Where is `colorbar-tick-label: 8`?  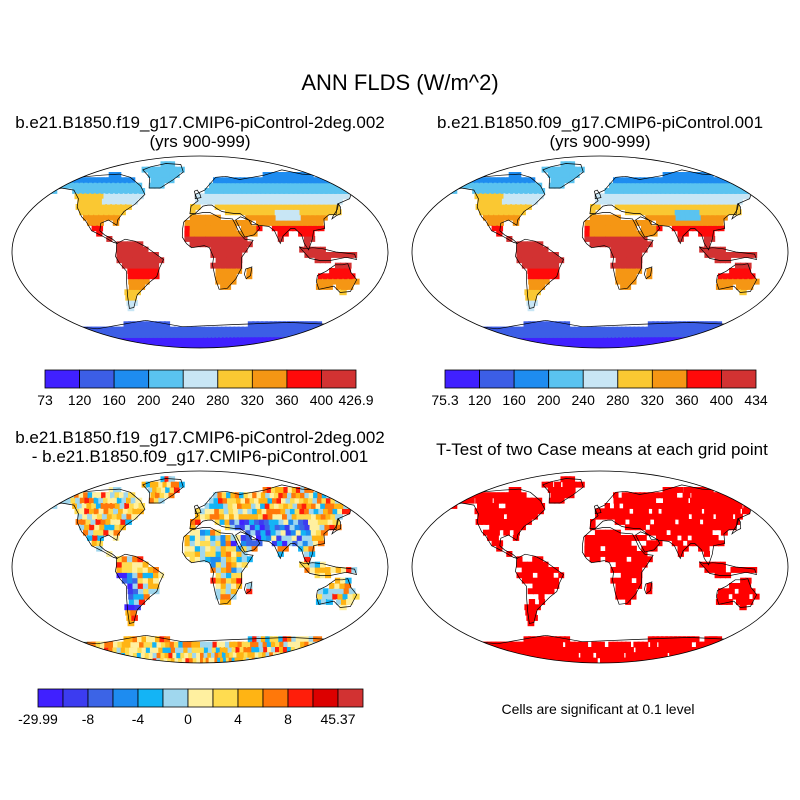
colorbar-tick-label: 8 is located at coordinates (288, 719).